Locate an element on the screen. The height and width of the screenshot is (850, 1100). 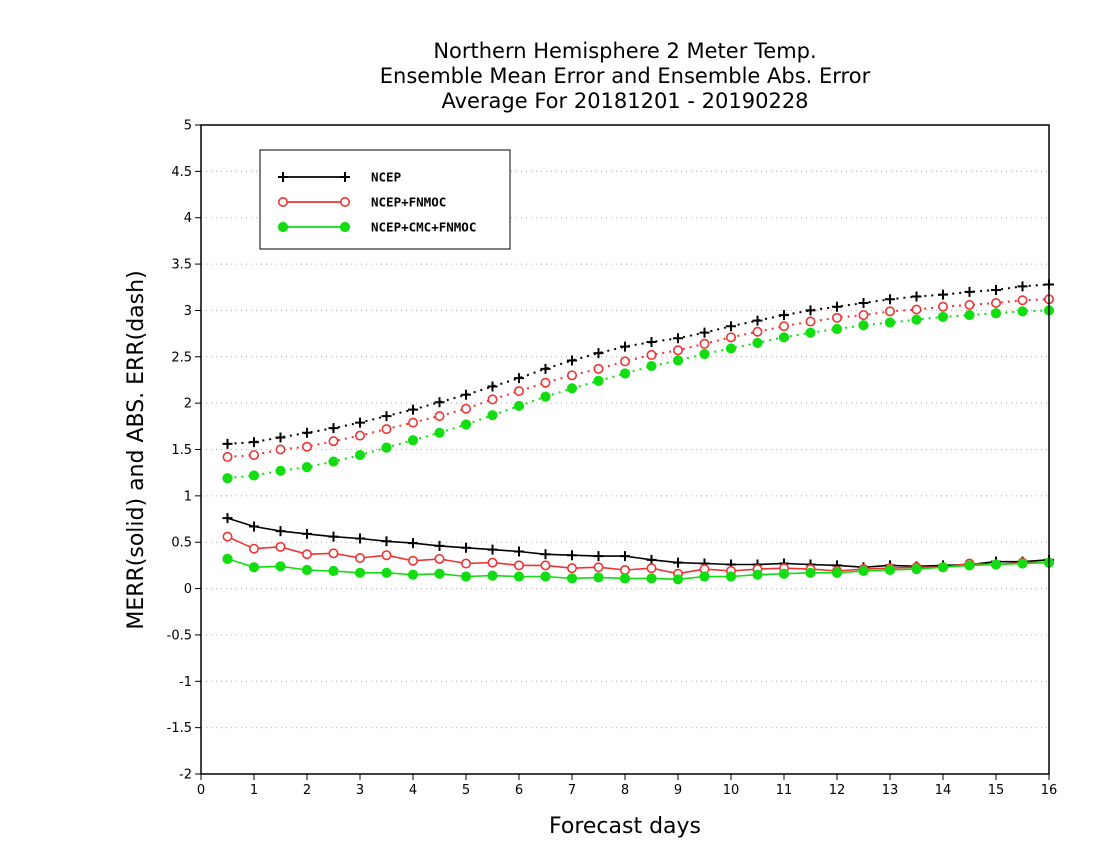
y-tick-label: 3 is located at coordinates (188, 311).